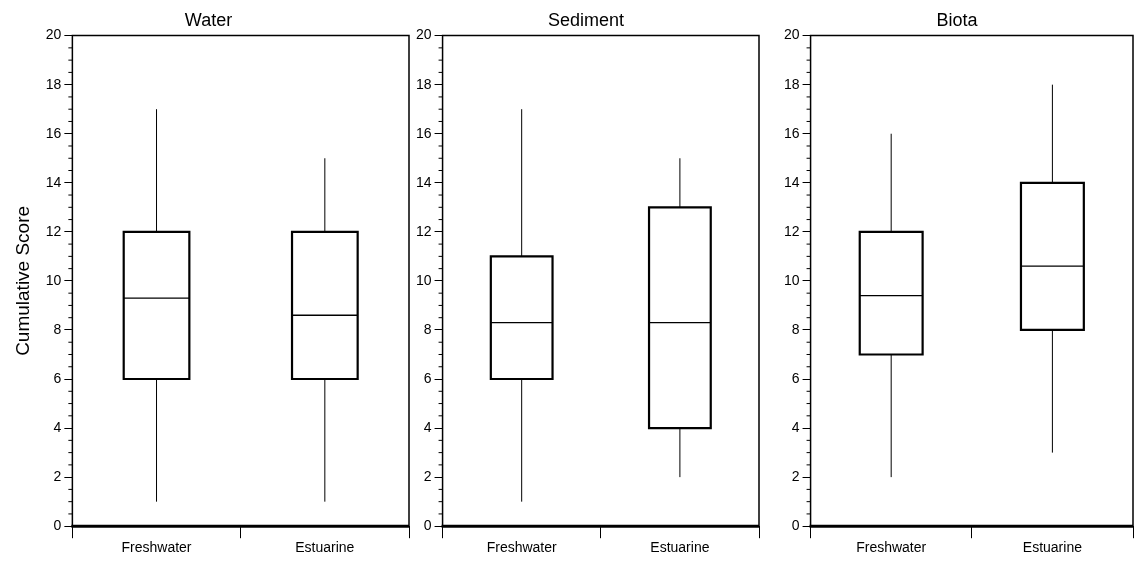 The image size is (1137, 569). Describe the element at coordinates (586, 19) in the screenshot. I see `chart-title: Sediment` at that location.